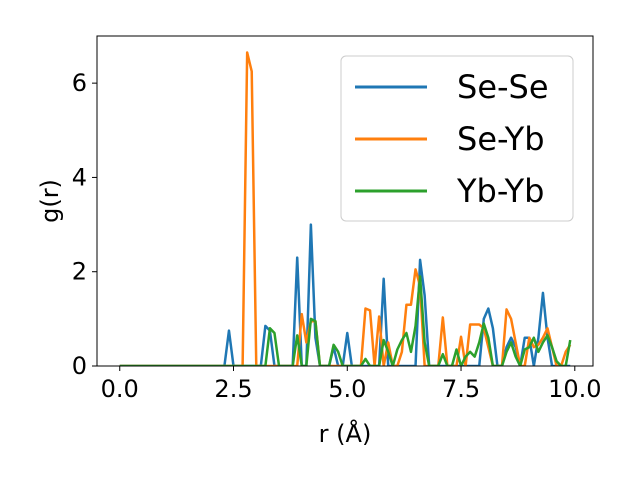  What do you see at coordinates (461, 389) in the screenshot?
I see `x-tick-label: 7.5` at bounding box center [461, 389].